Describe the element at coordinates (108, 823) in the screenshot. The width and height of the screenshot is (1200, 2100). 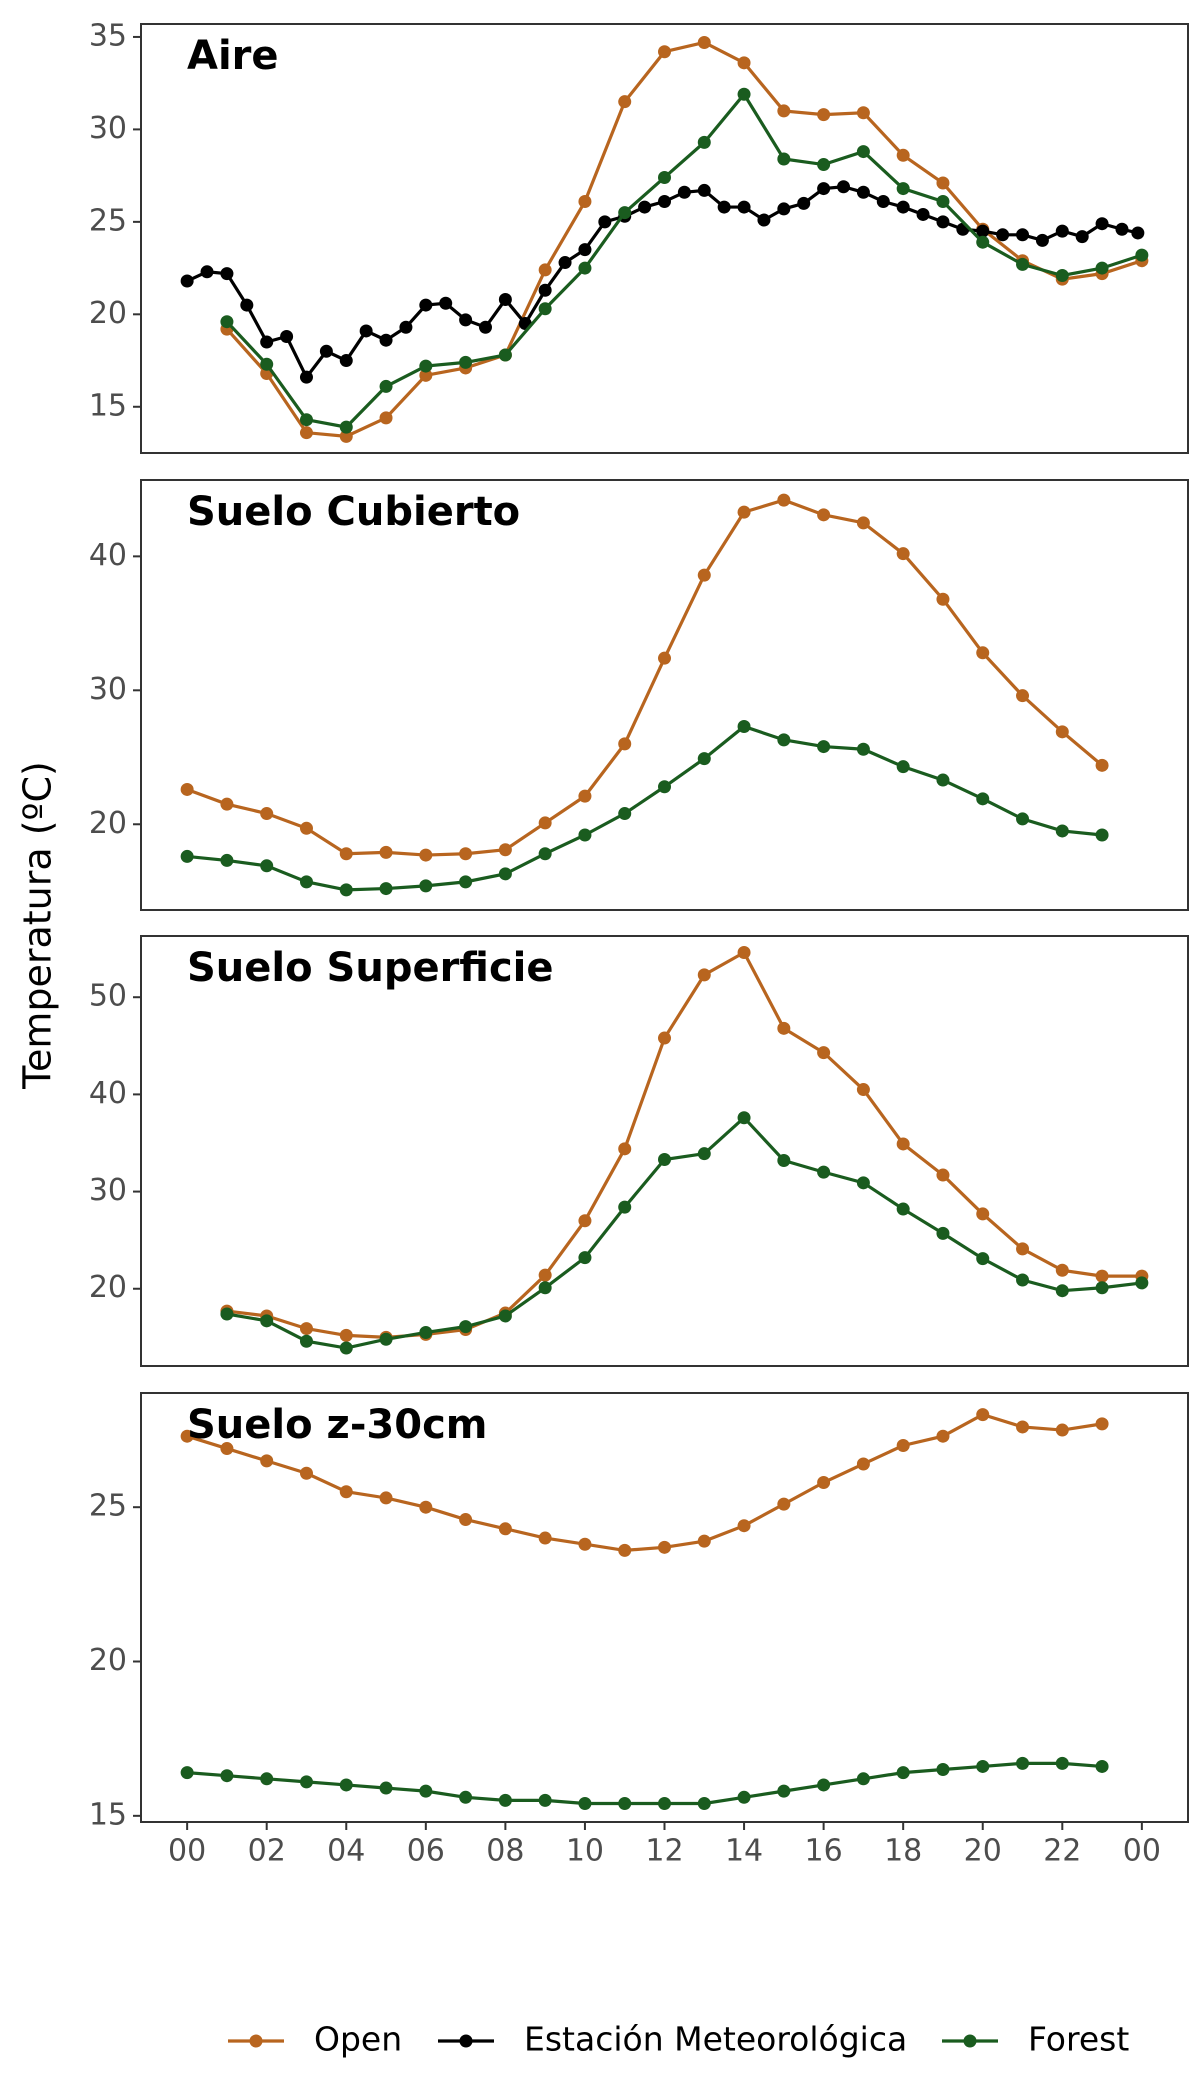
I see `y-tick-label: 20` at that location.